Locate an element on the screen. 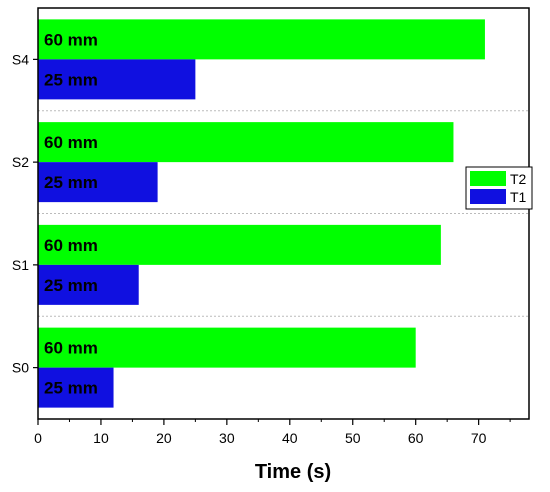  legend-swatch-t2 is located at coordinates (488, 178).